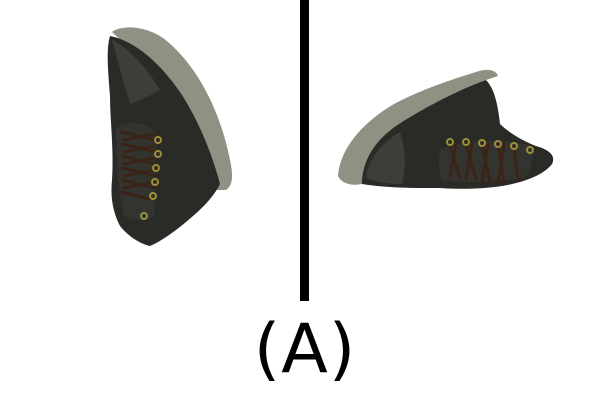 The width and height of the screenshot is (610, 400). I want to click on left-shoe-laces, so click(139, 166).